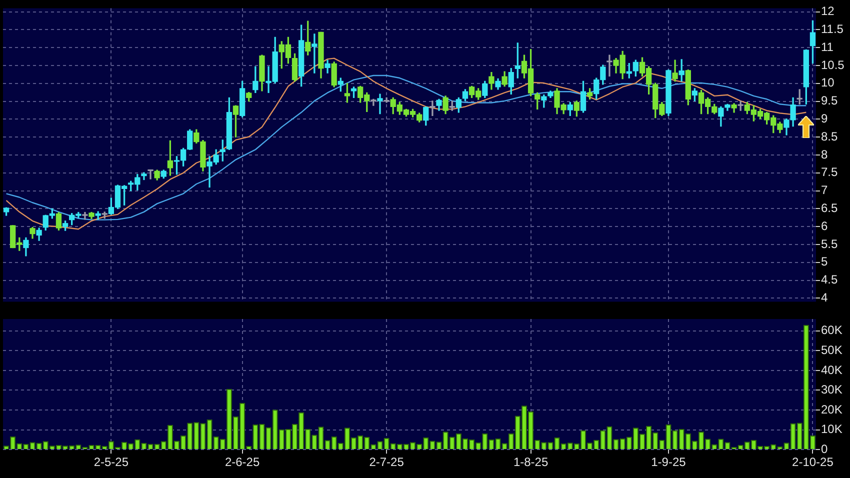 The height and width of the screenshot is (478, 850). What do you see at coordinates (824, 119) in the screenshot?
I see `y-tick-label: 9` at bounding box center [824, 119].